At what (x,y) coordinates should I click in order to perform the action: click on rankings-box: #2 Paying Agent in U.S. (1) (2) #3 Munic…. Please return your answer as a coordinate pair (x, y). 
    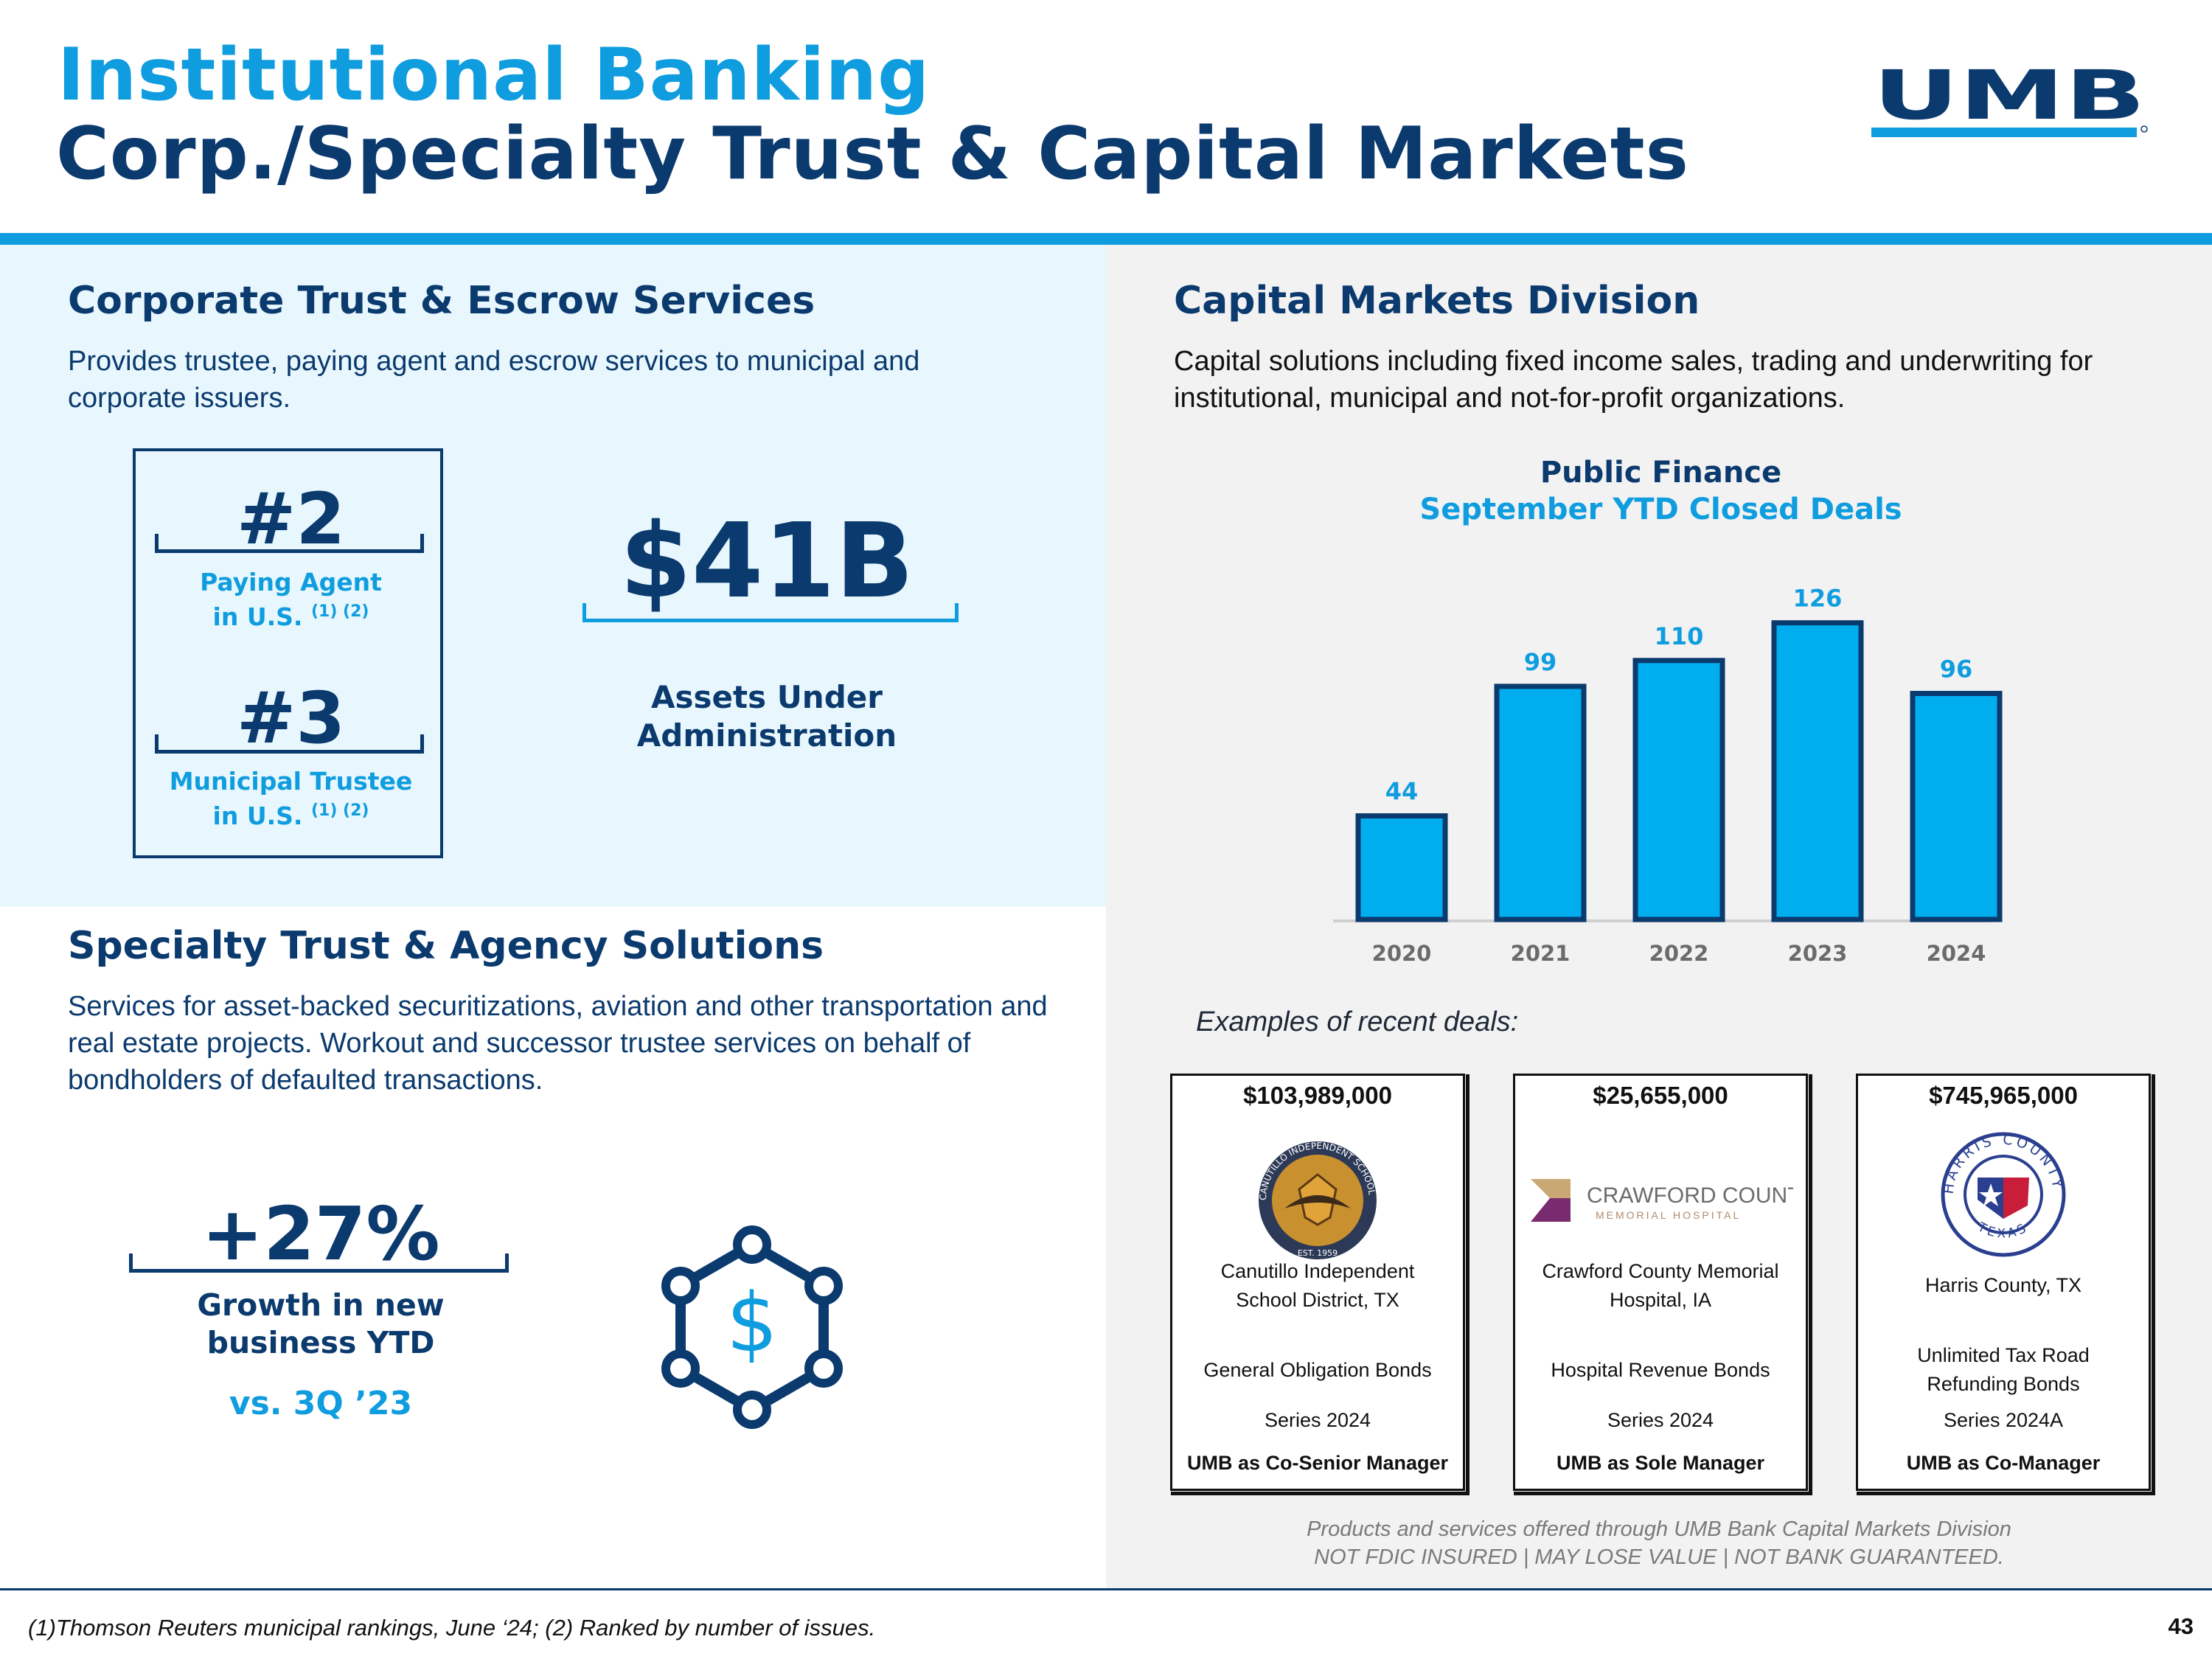
    Looking at the image, I should click on (288, 653).